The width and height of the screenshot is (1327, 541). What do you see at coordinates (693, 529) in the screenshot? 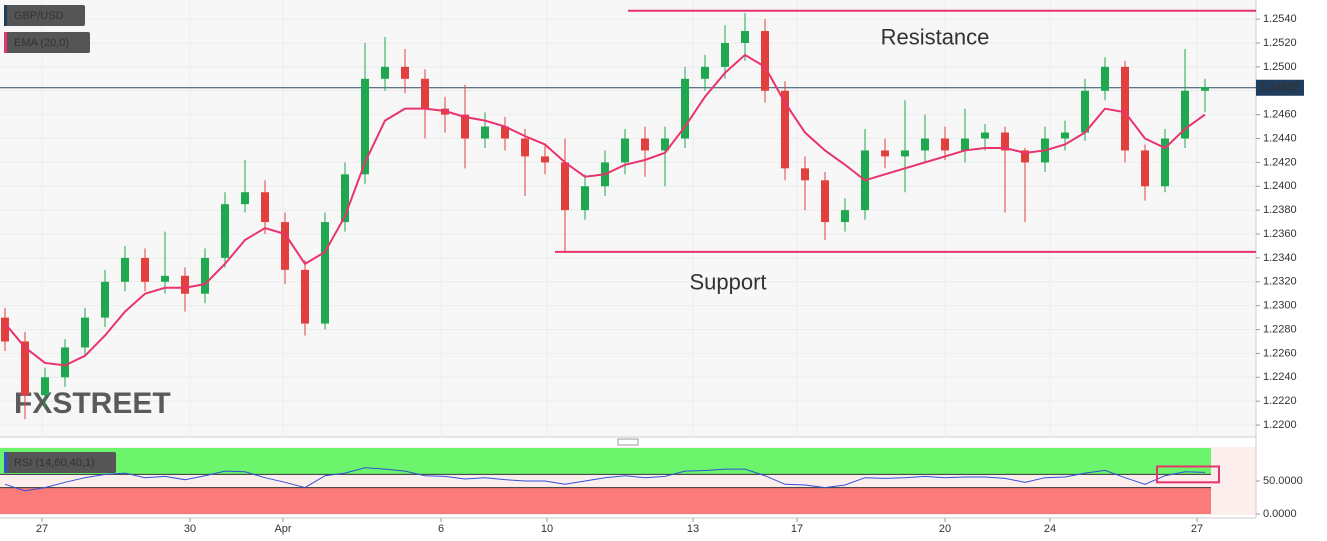
I see `x-tick-label: 13` at bounding box center [693, 529].